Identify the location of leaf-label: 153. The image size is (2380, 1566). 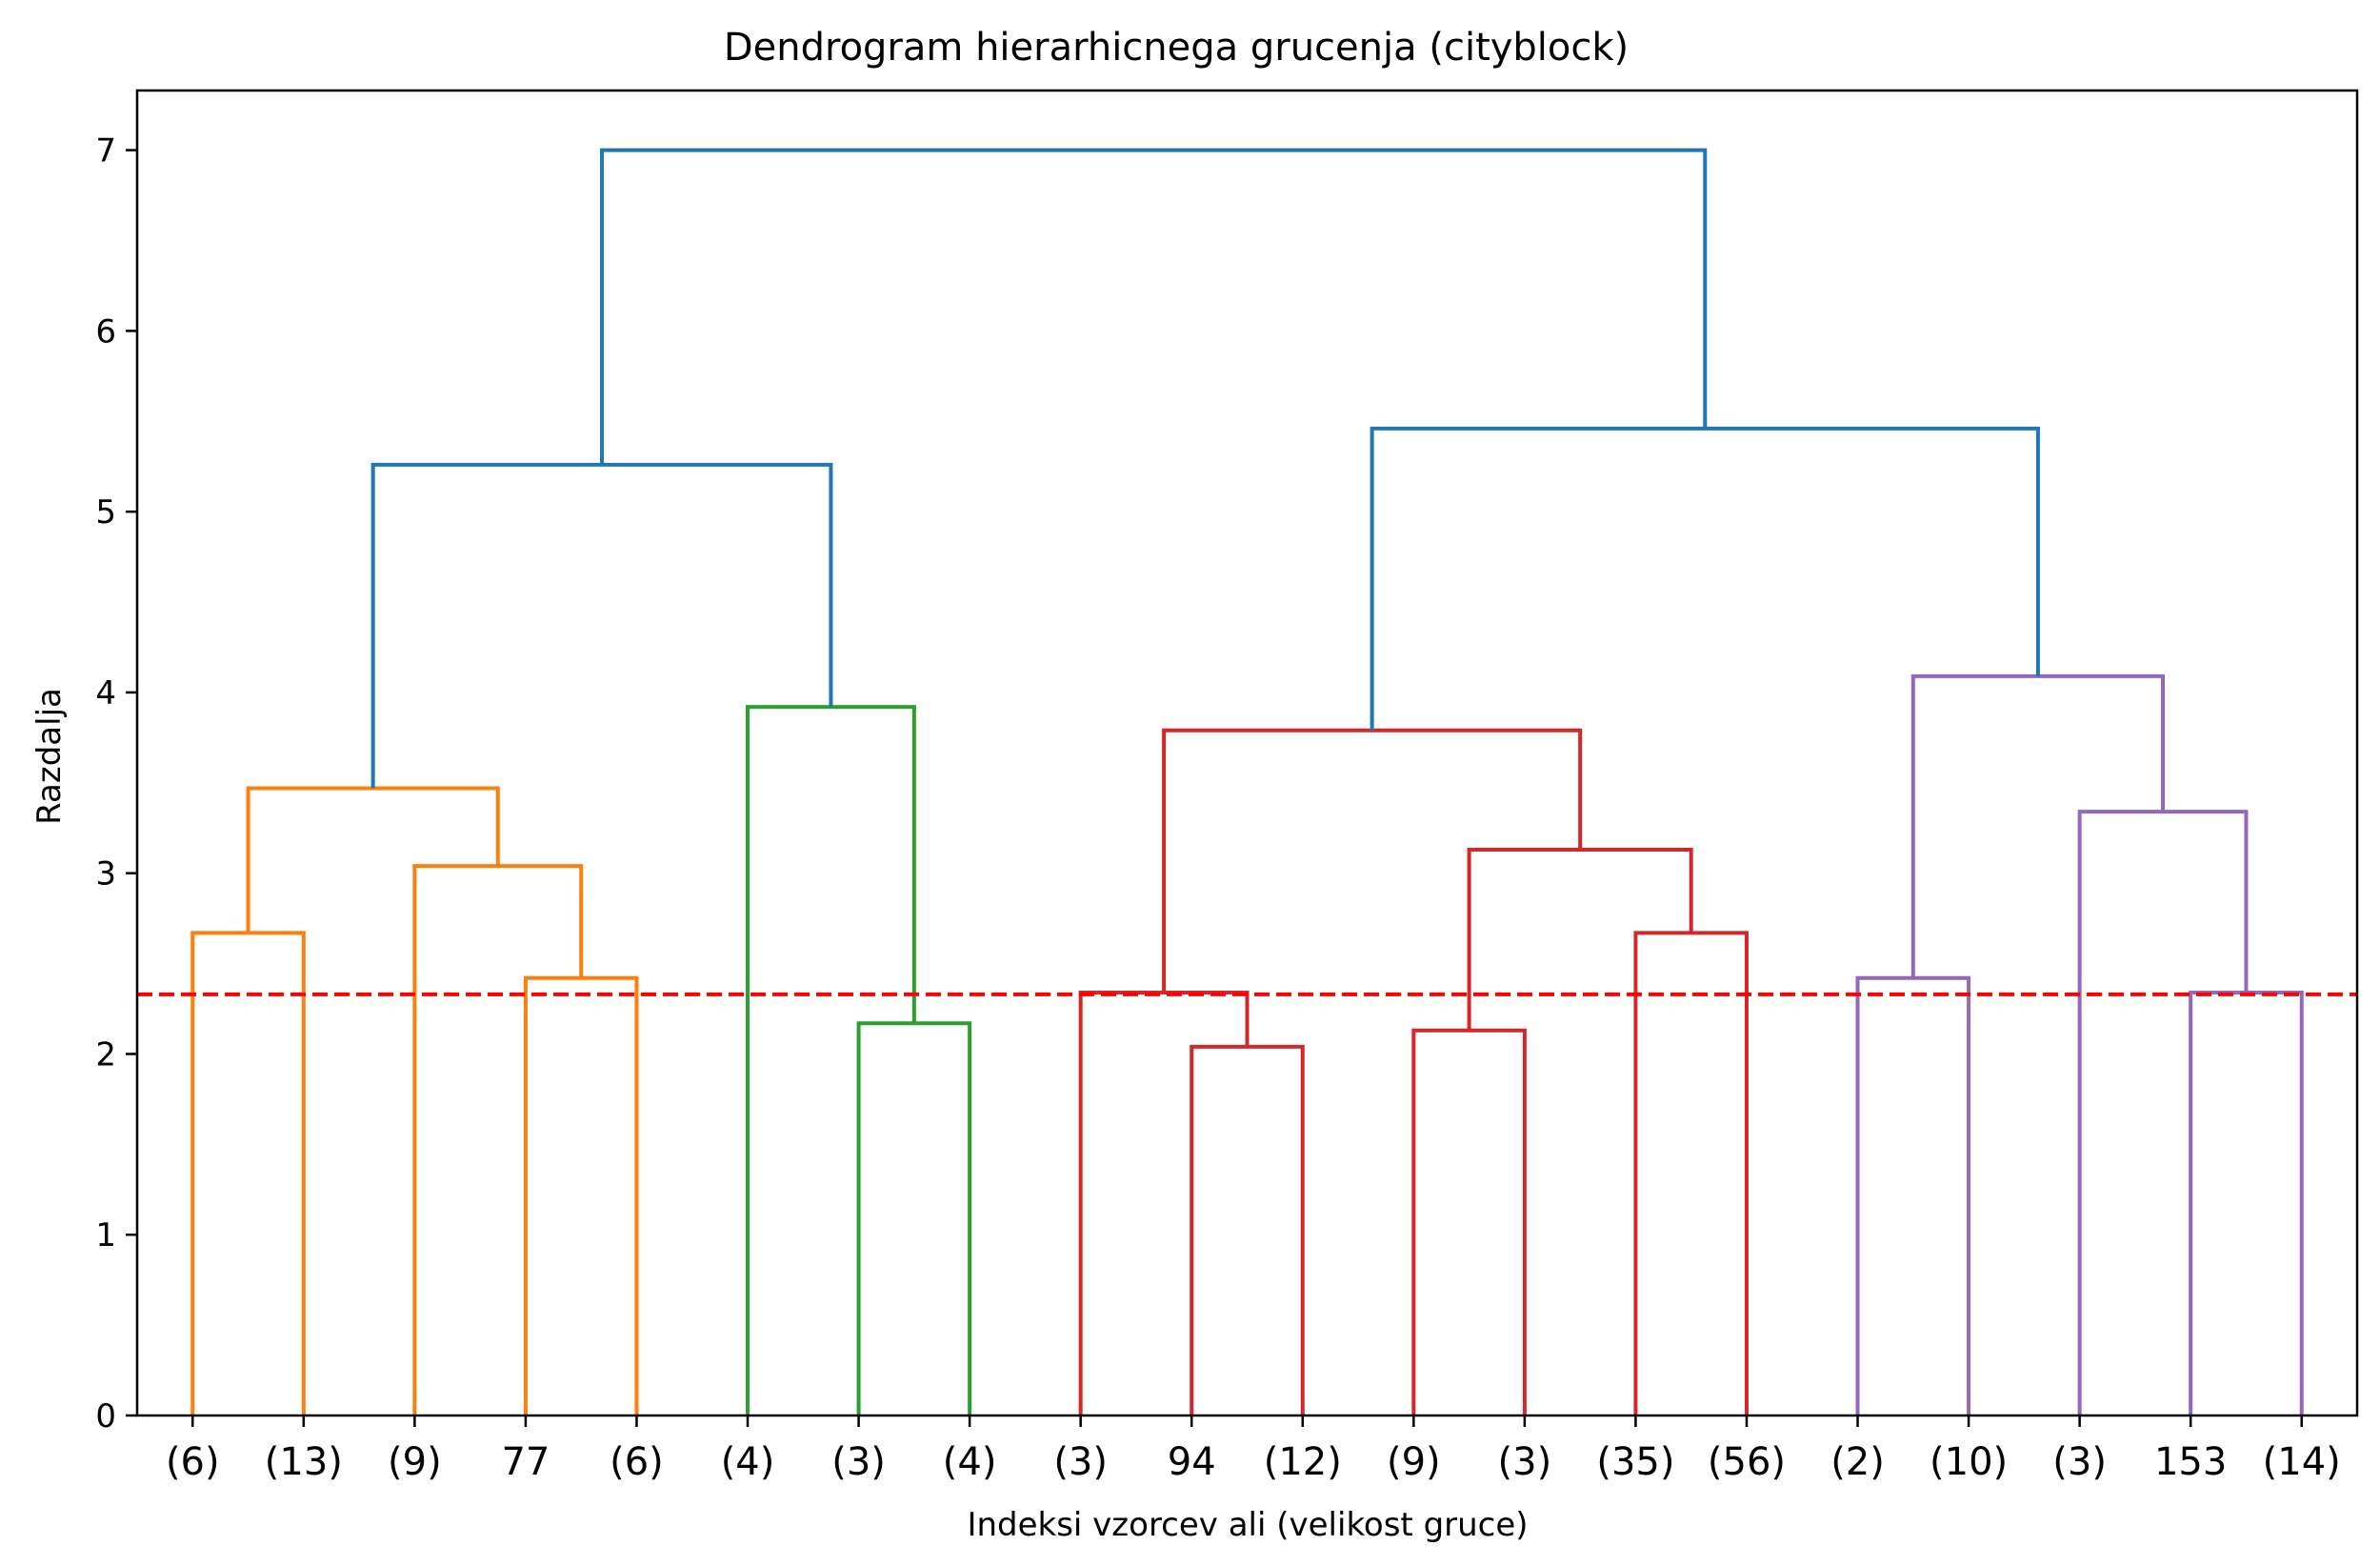
(2190, 1462).